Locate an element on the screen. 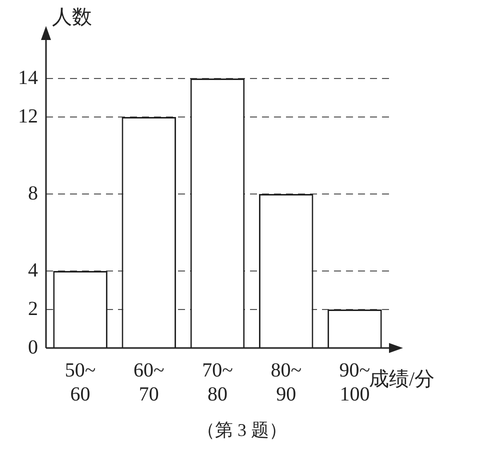  y-tick-label: 12 is located at coordinates (28, 116).